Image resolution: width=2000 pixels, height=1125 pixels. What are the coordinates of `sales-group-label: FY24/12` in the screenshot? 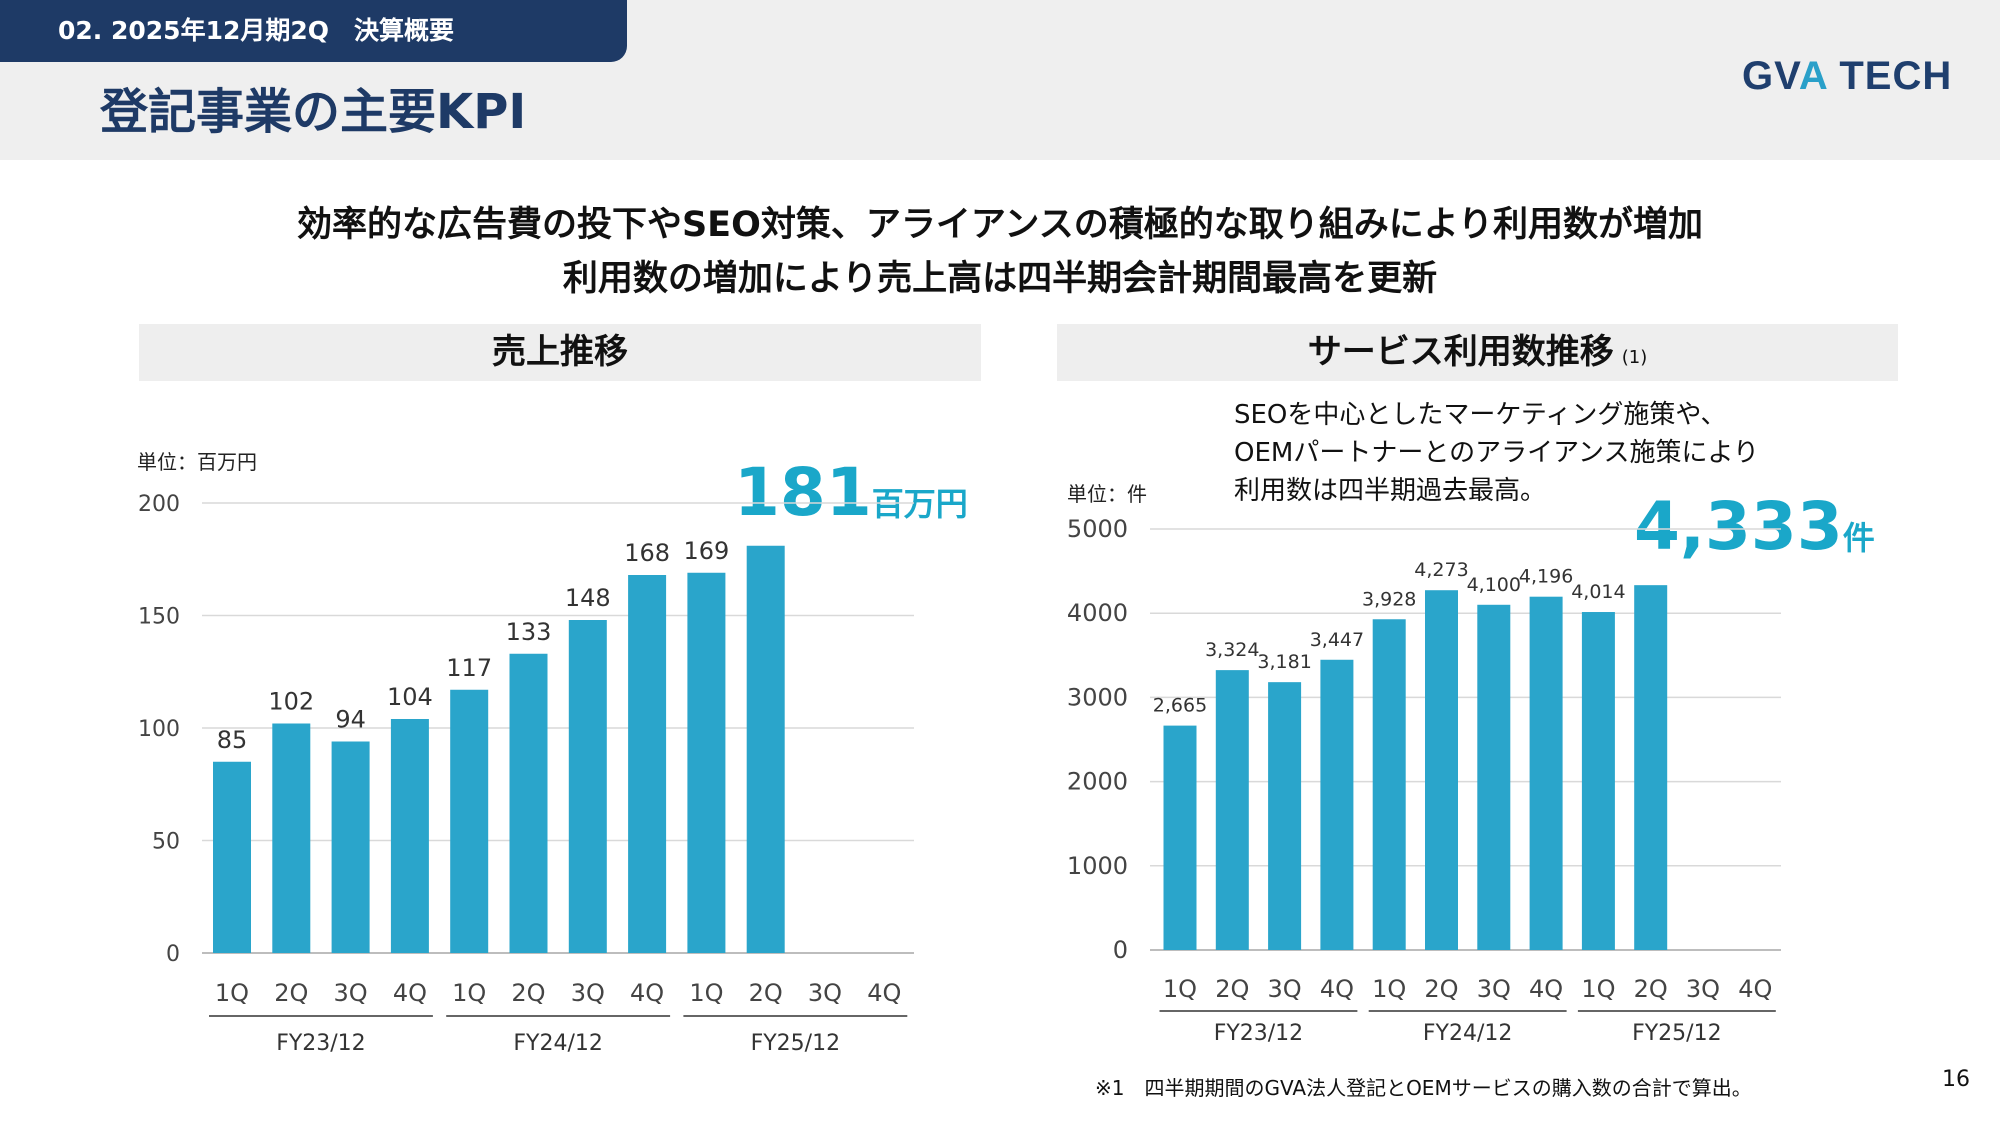 It's located at (558, 1043).